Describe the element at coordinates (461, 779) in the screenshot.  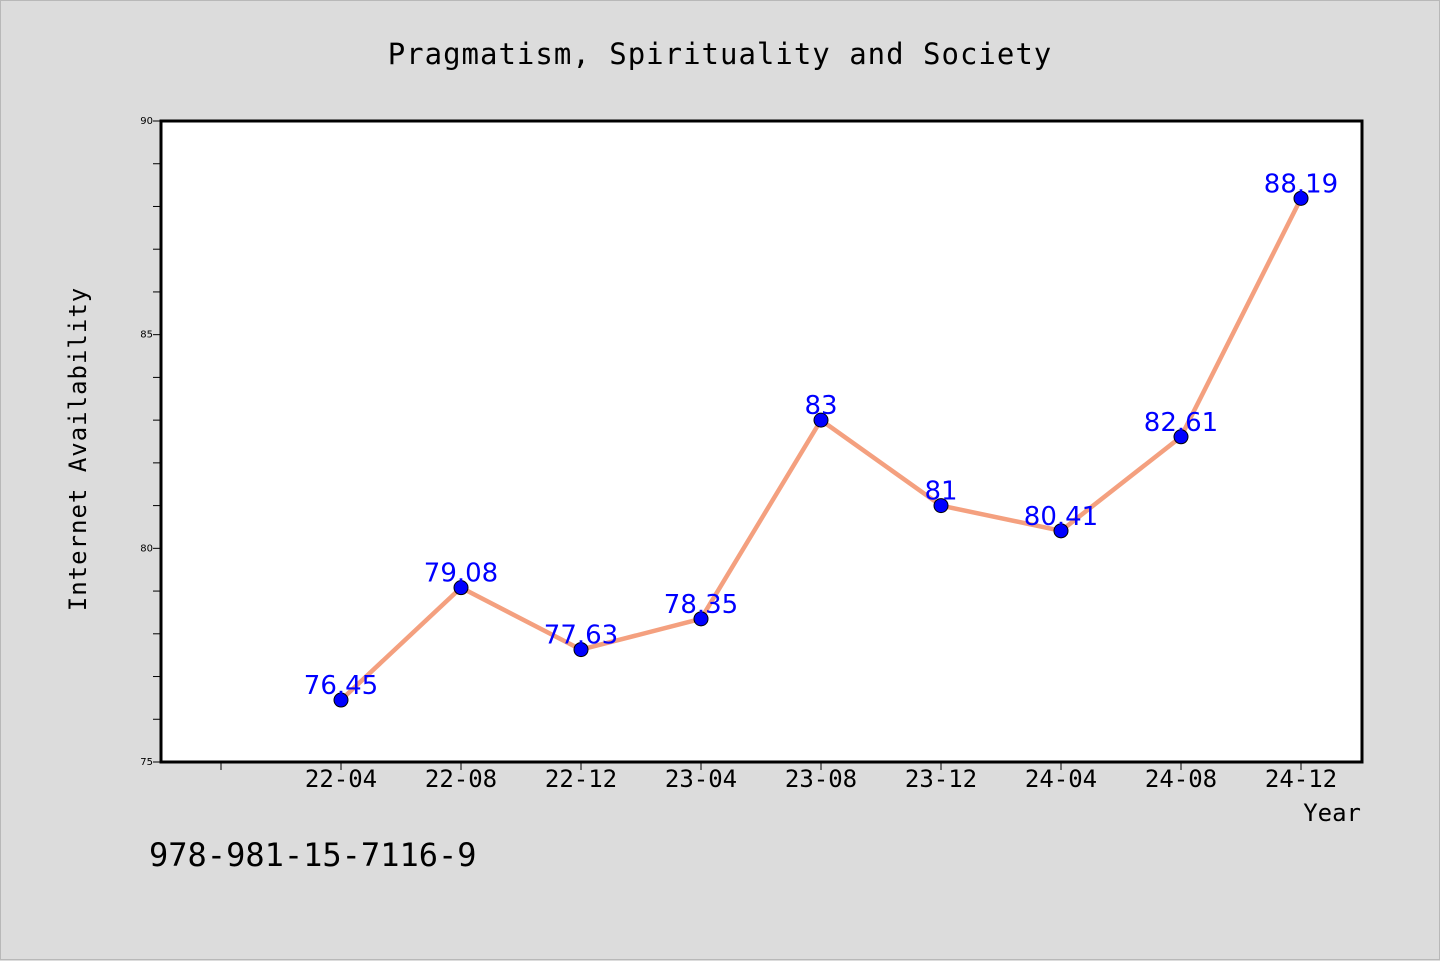
I see `x-tick-label: 22-08` at that location.